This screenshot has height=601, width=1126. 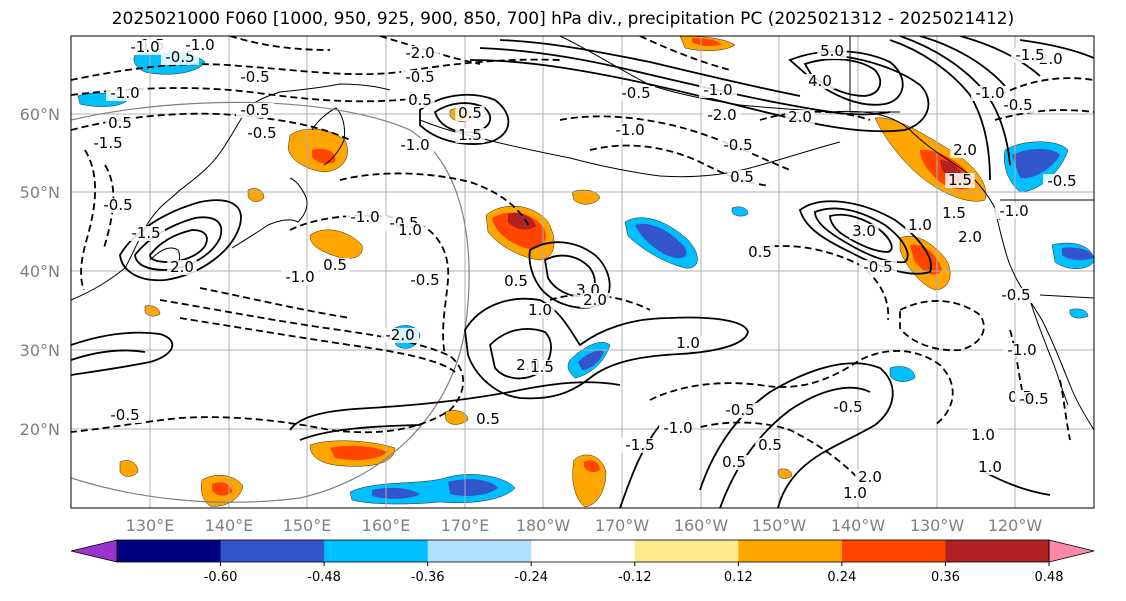 What do you see at coordinates (328, 136) in the screenshot?
I see `coastline-kamchatka` at bounding box center [328, 136].